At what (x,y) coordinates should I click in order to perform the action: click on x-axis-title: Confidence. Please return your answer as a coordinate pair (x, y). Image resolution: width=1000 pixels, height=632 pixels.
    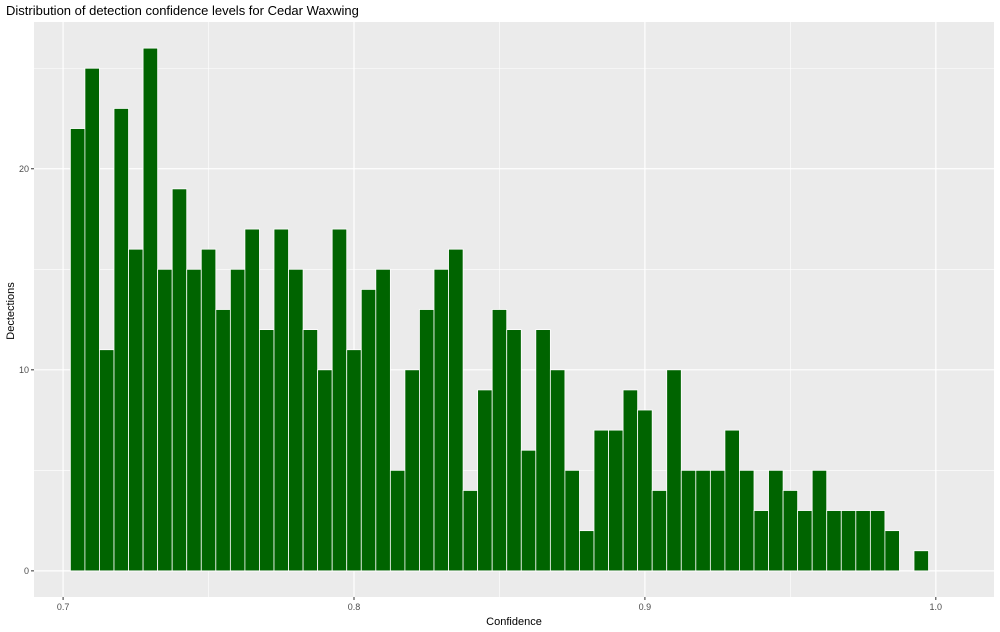
    Looking at the image, I should click on (514, 622).